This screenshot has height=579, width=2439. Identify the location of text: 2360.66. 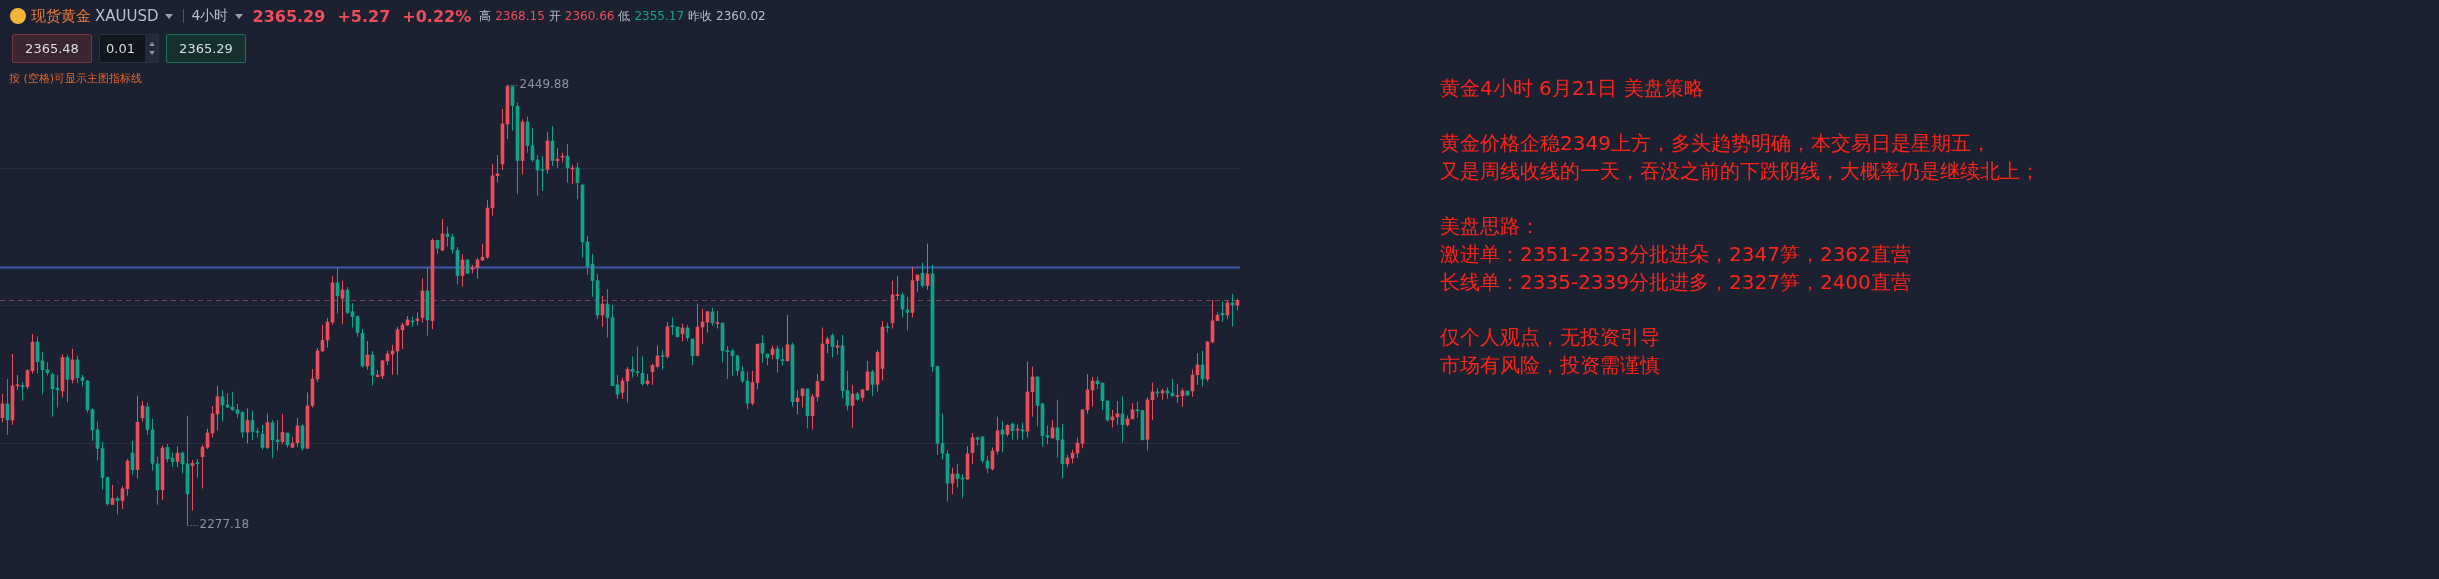
(589, 16).